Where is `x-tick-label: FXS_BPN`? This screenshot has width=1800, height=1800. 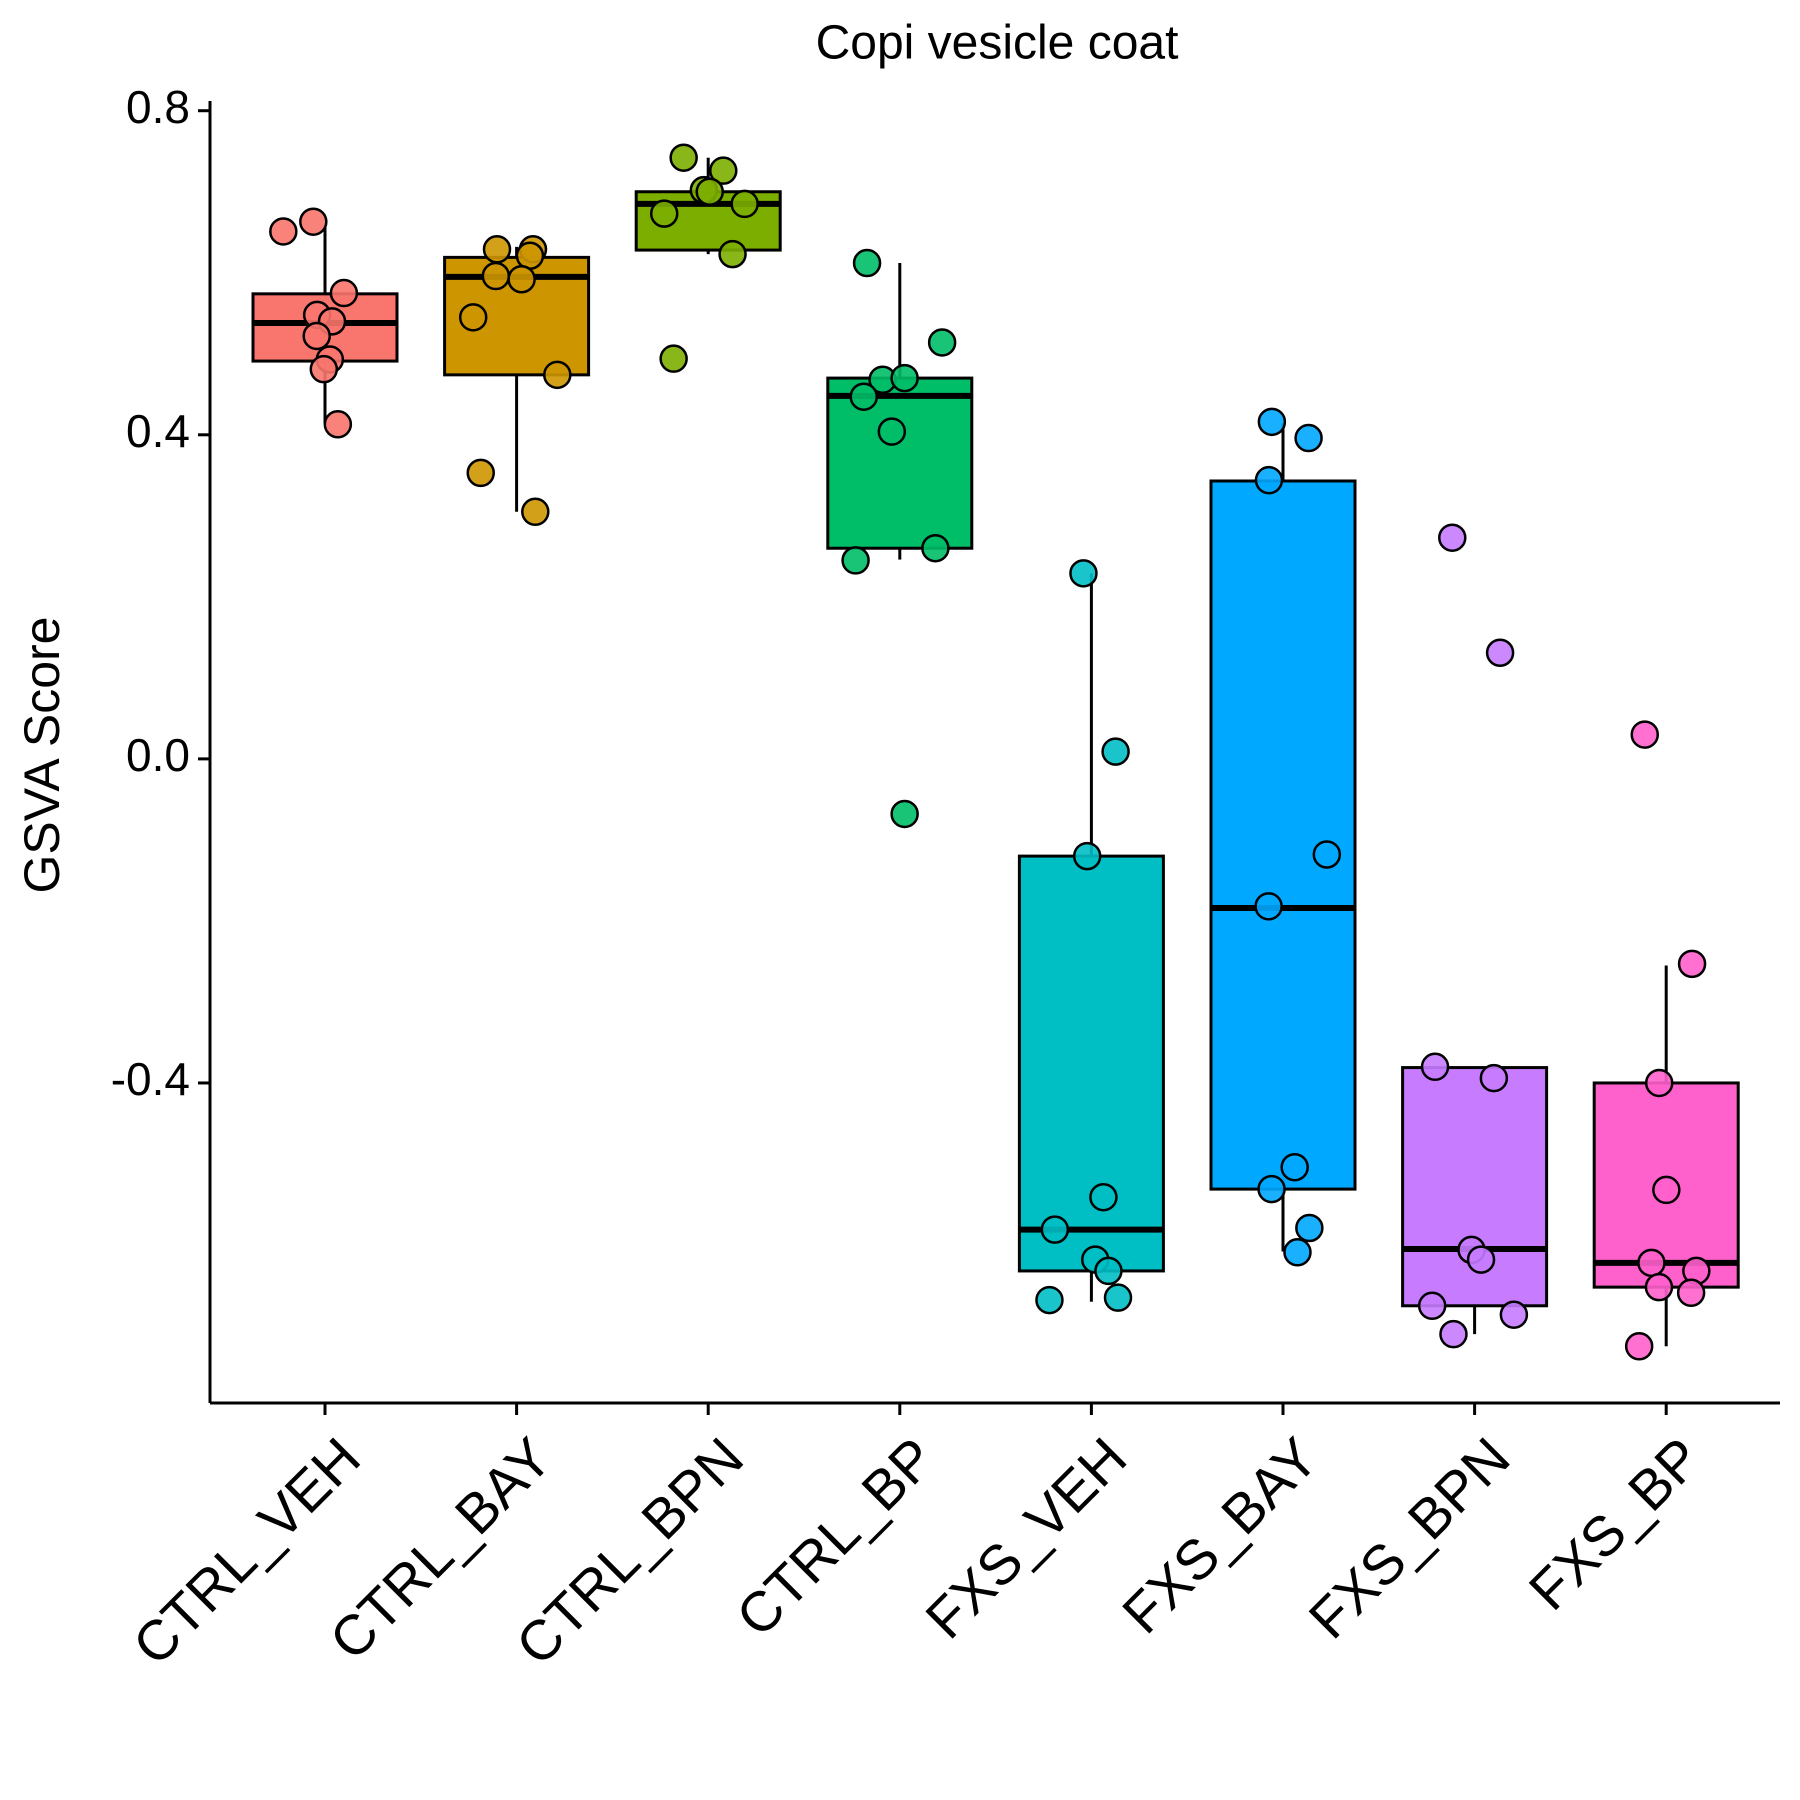
x-tick-label: FXS_BPN is located at coordinates (1409, 1537).